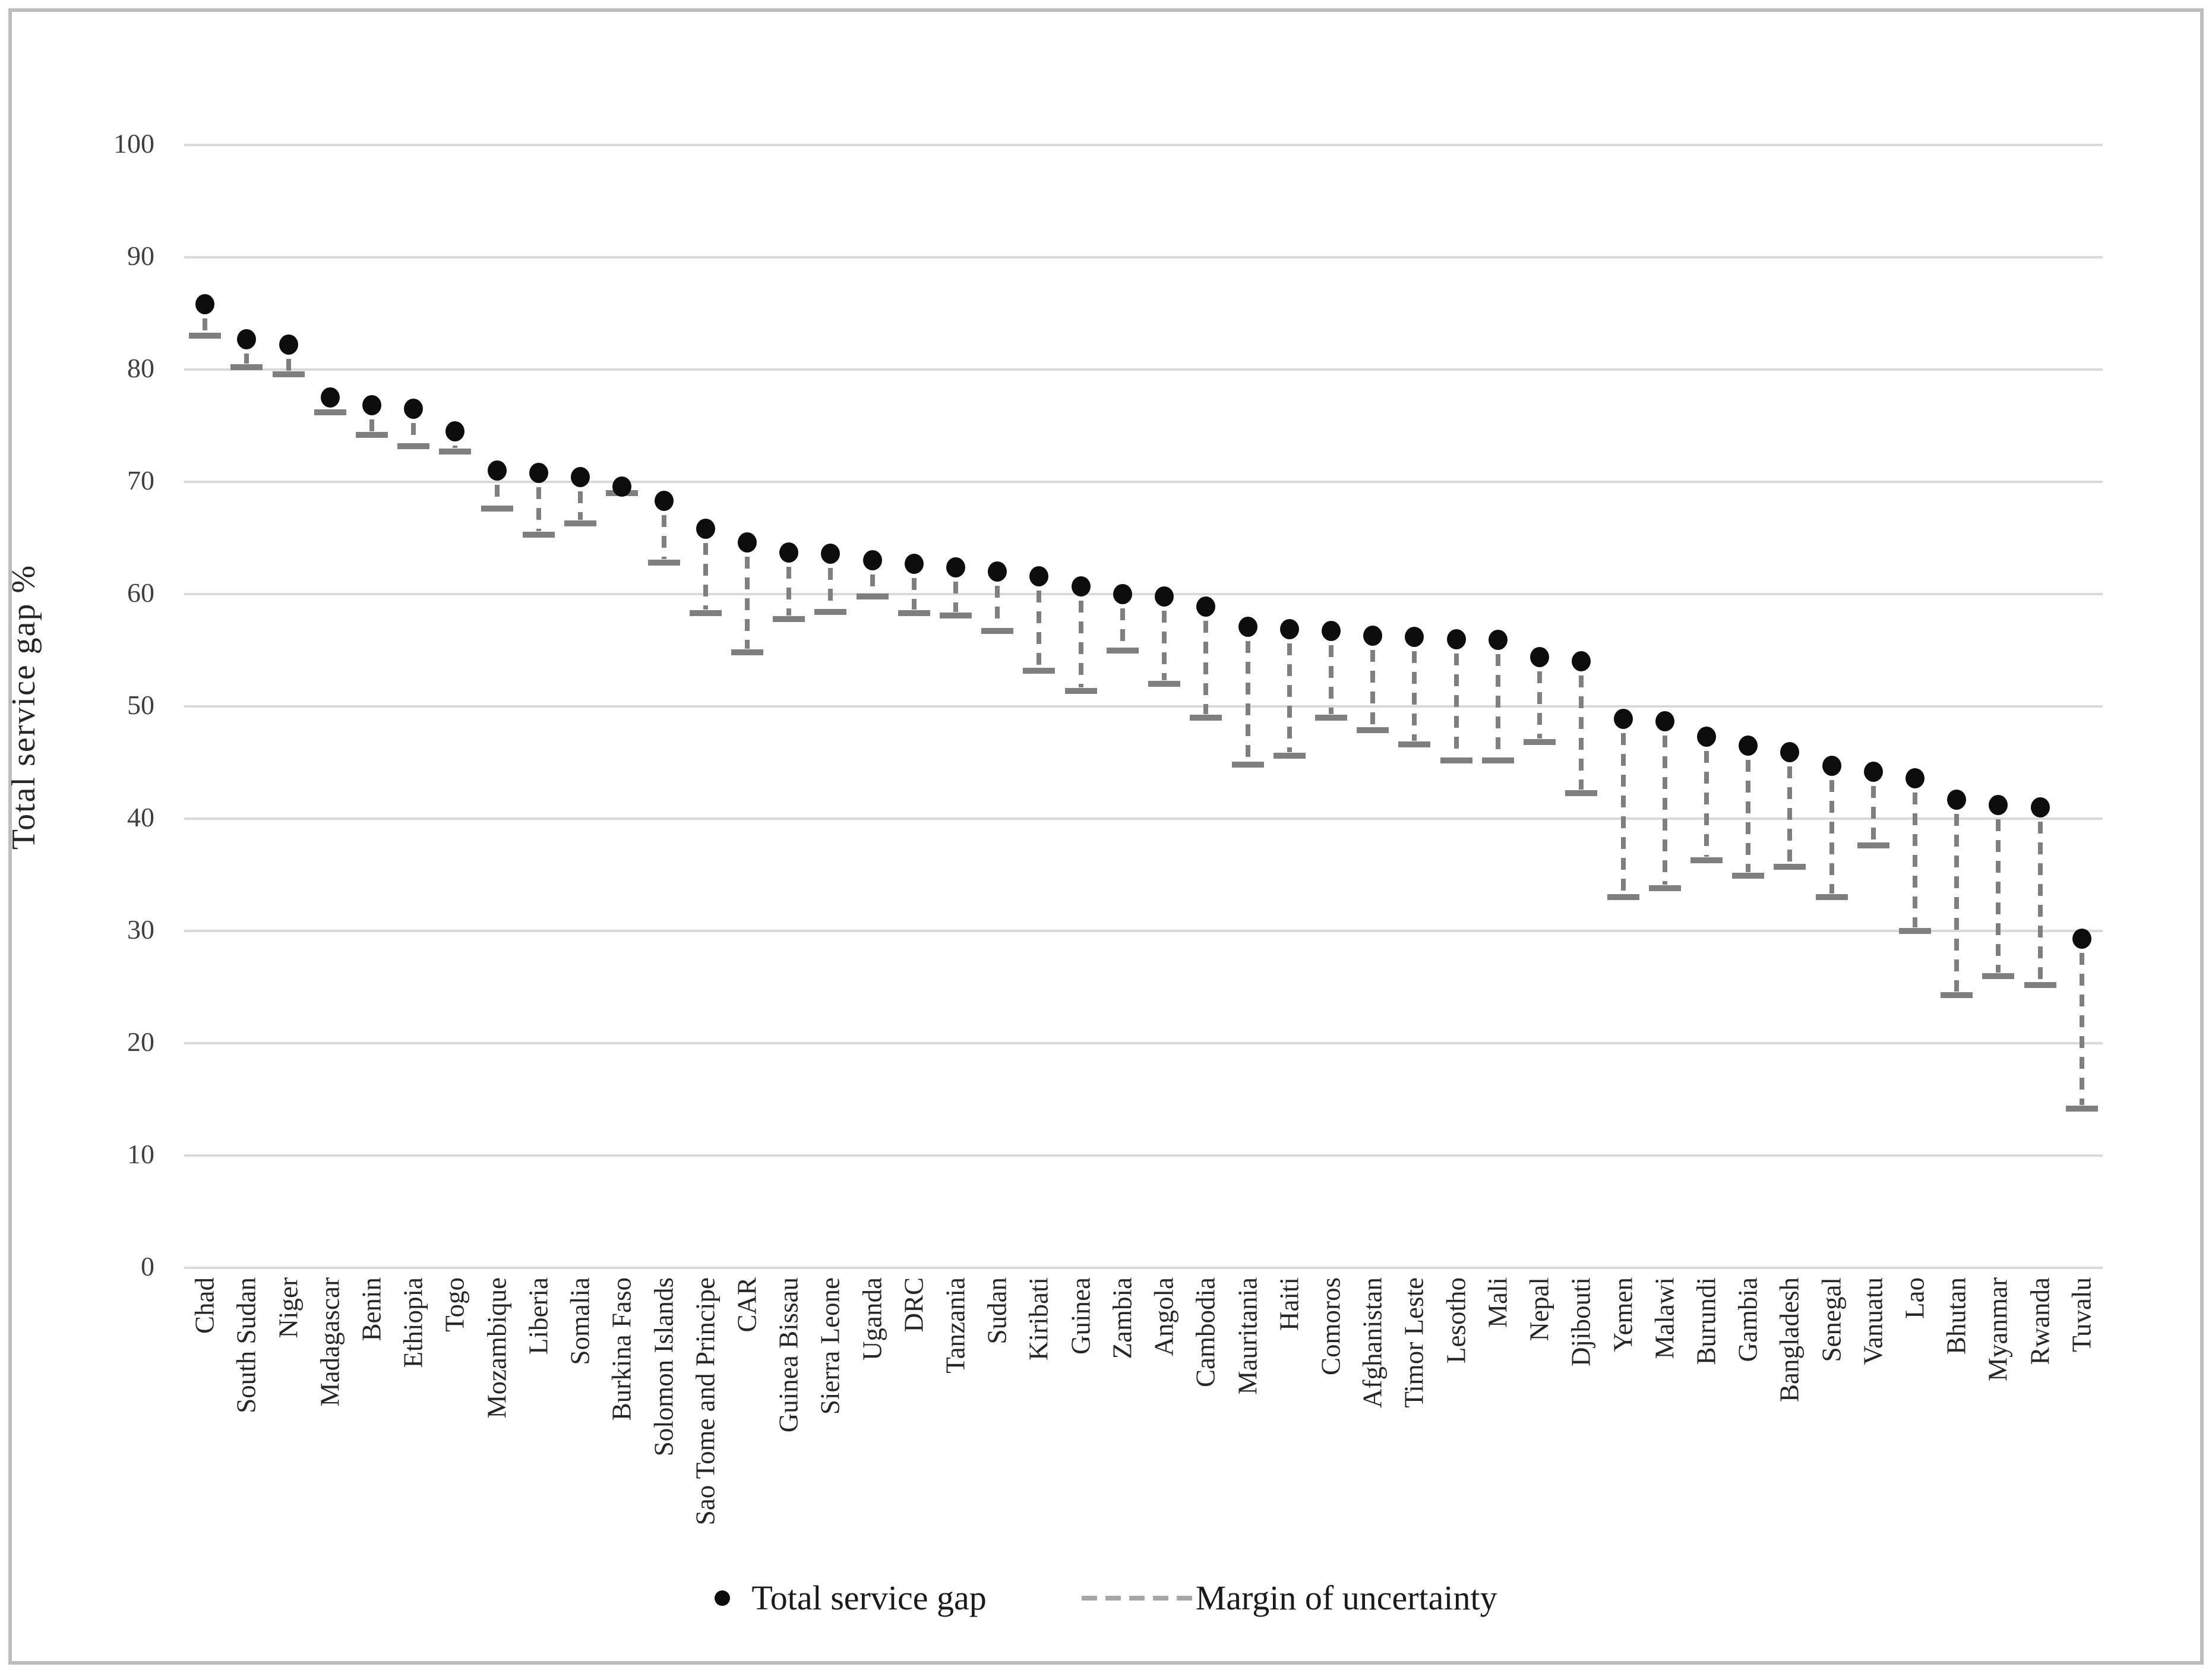 This screenshot has width=2212, height=1673. I want to click on uncertainty-lower-cap-Mozambique, so click(497, 509).